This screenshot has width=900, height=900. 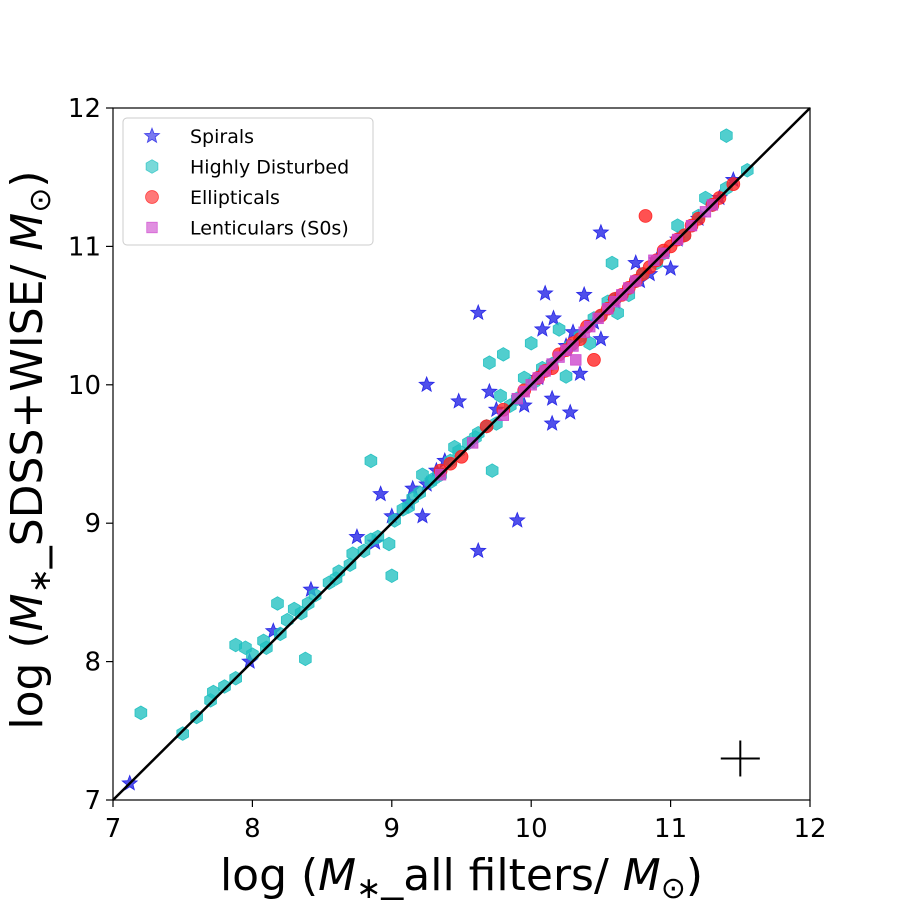 I want to click on error-bar-cross, so click(x=740, y=758).